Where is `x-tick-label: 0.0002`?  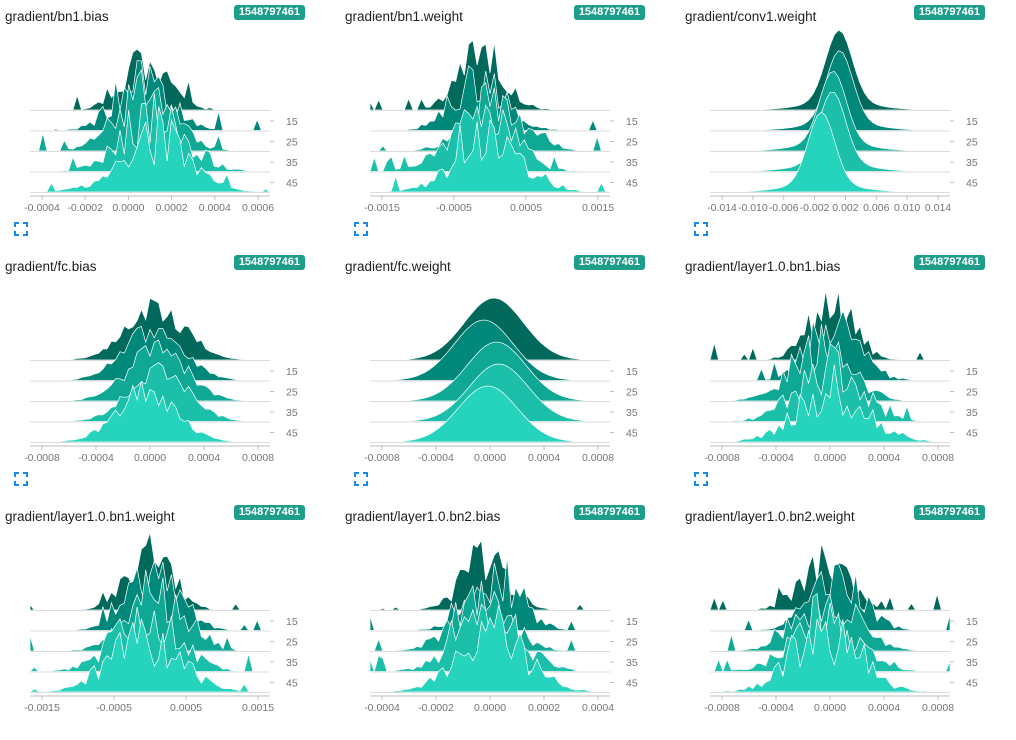
x-tick-label: 0.0002 is located at coordinates (172, 208).